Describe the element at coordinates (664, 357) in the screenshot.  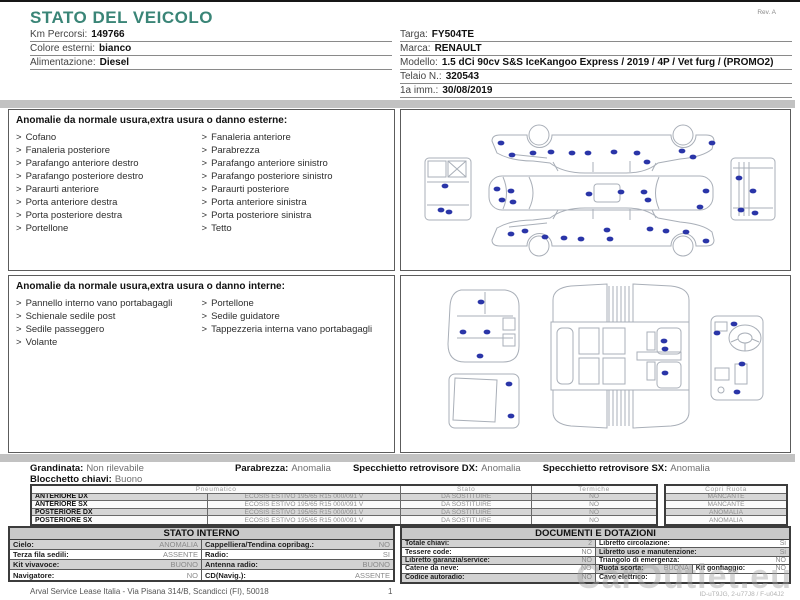
I see `damage-markers-cabin` at that location.